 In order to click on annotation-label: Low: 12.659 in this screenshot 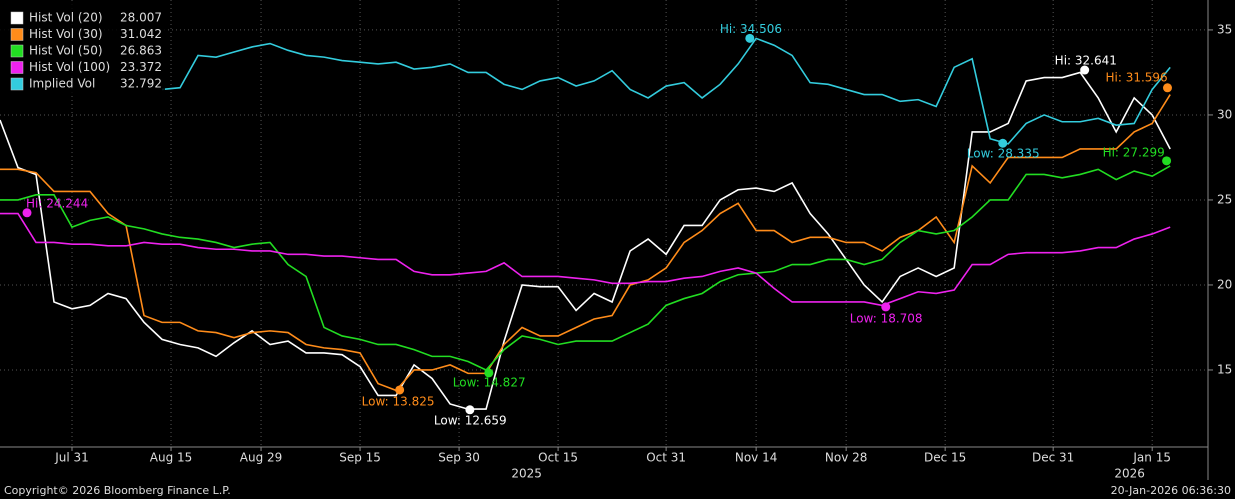, I will do `click(470, 420)`.